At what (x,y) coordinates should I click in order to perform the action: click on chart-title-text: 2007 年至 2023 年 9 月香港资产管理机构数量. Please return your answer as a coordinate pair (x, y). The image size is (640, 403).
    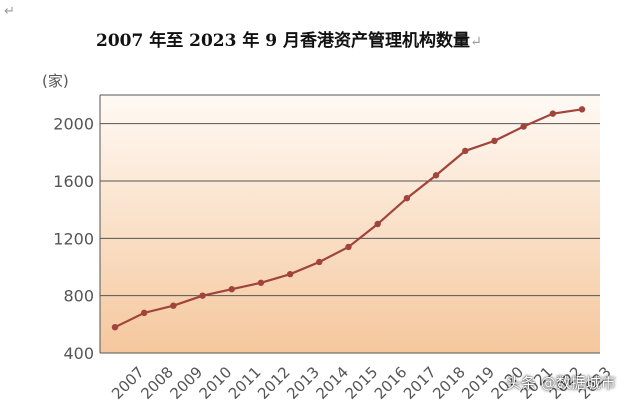
    Looking at the image, I should click on (283, 41).